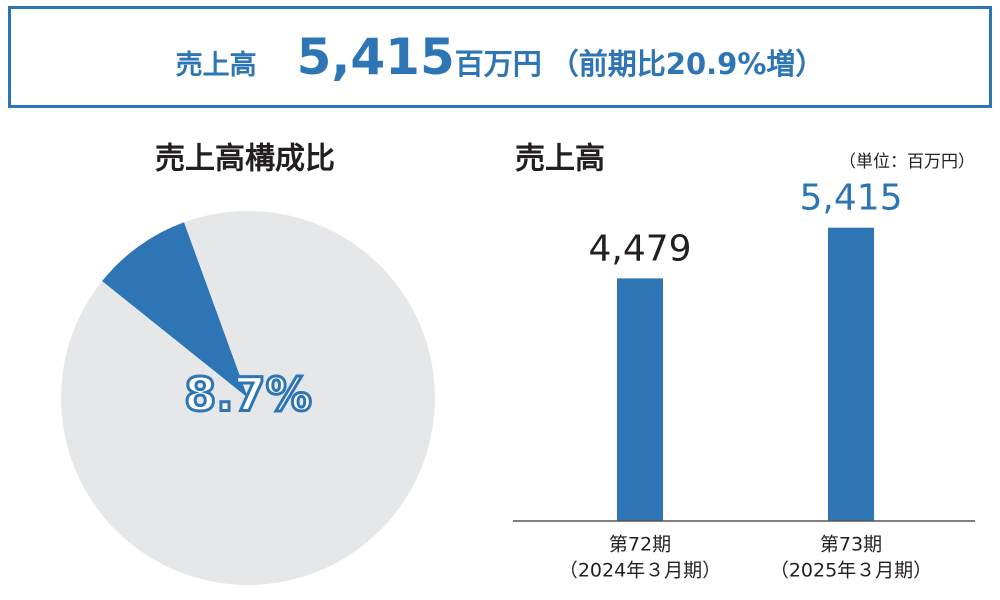 This screenshot has width=1000, height=600. What do you see at coordinates (175, 310) in the screenshot?
I see `pie-slice` at bounding box center [175, 310].